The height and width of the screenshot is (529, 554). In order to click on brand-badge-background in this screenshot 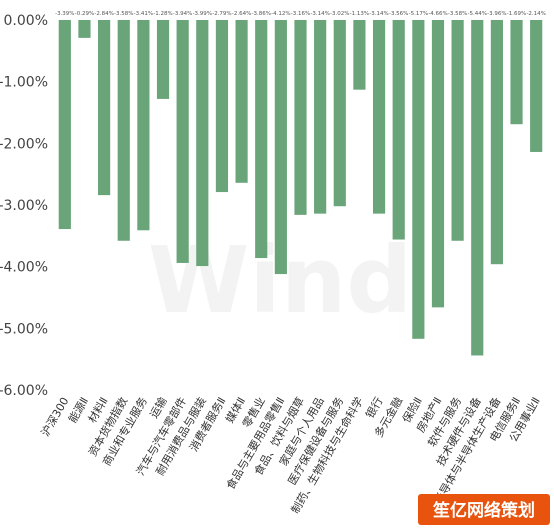, I will do `click(484, 509)`.